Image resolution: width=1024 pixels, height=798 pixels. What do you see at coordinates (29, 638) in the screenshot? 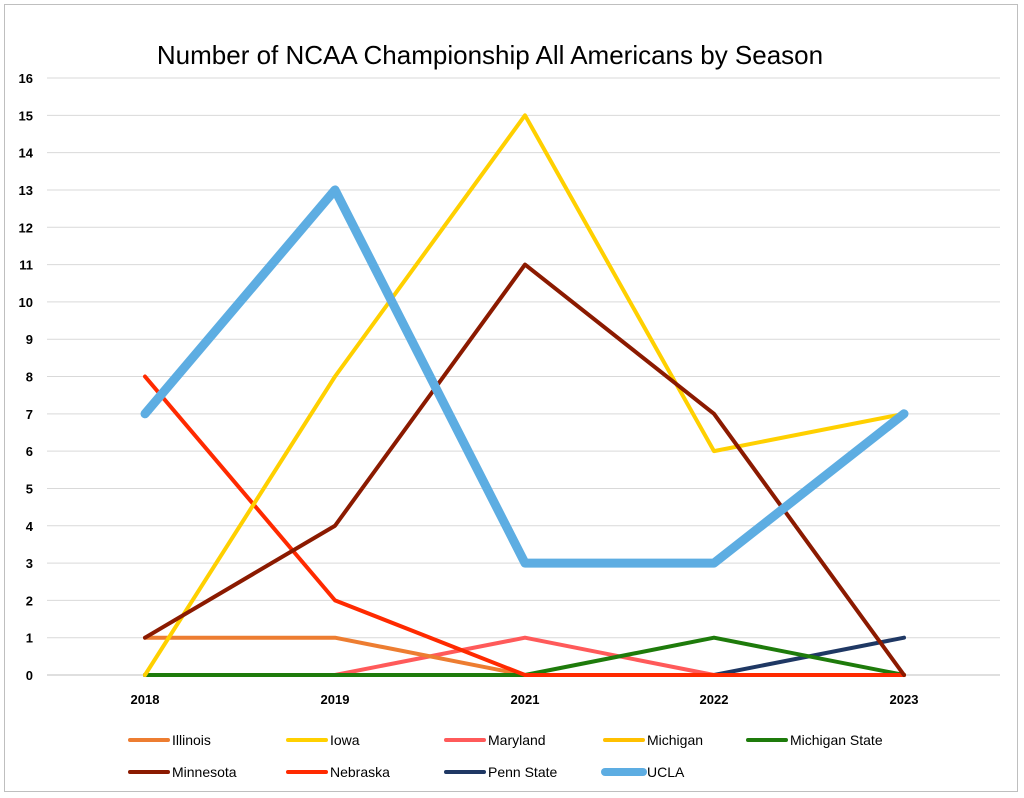
I see `y-tick-label: 1` at bounding box center [29, 638].